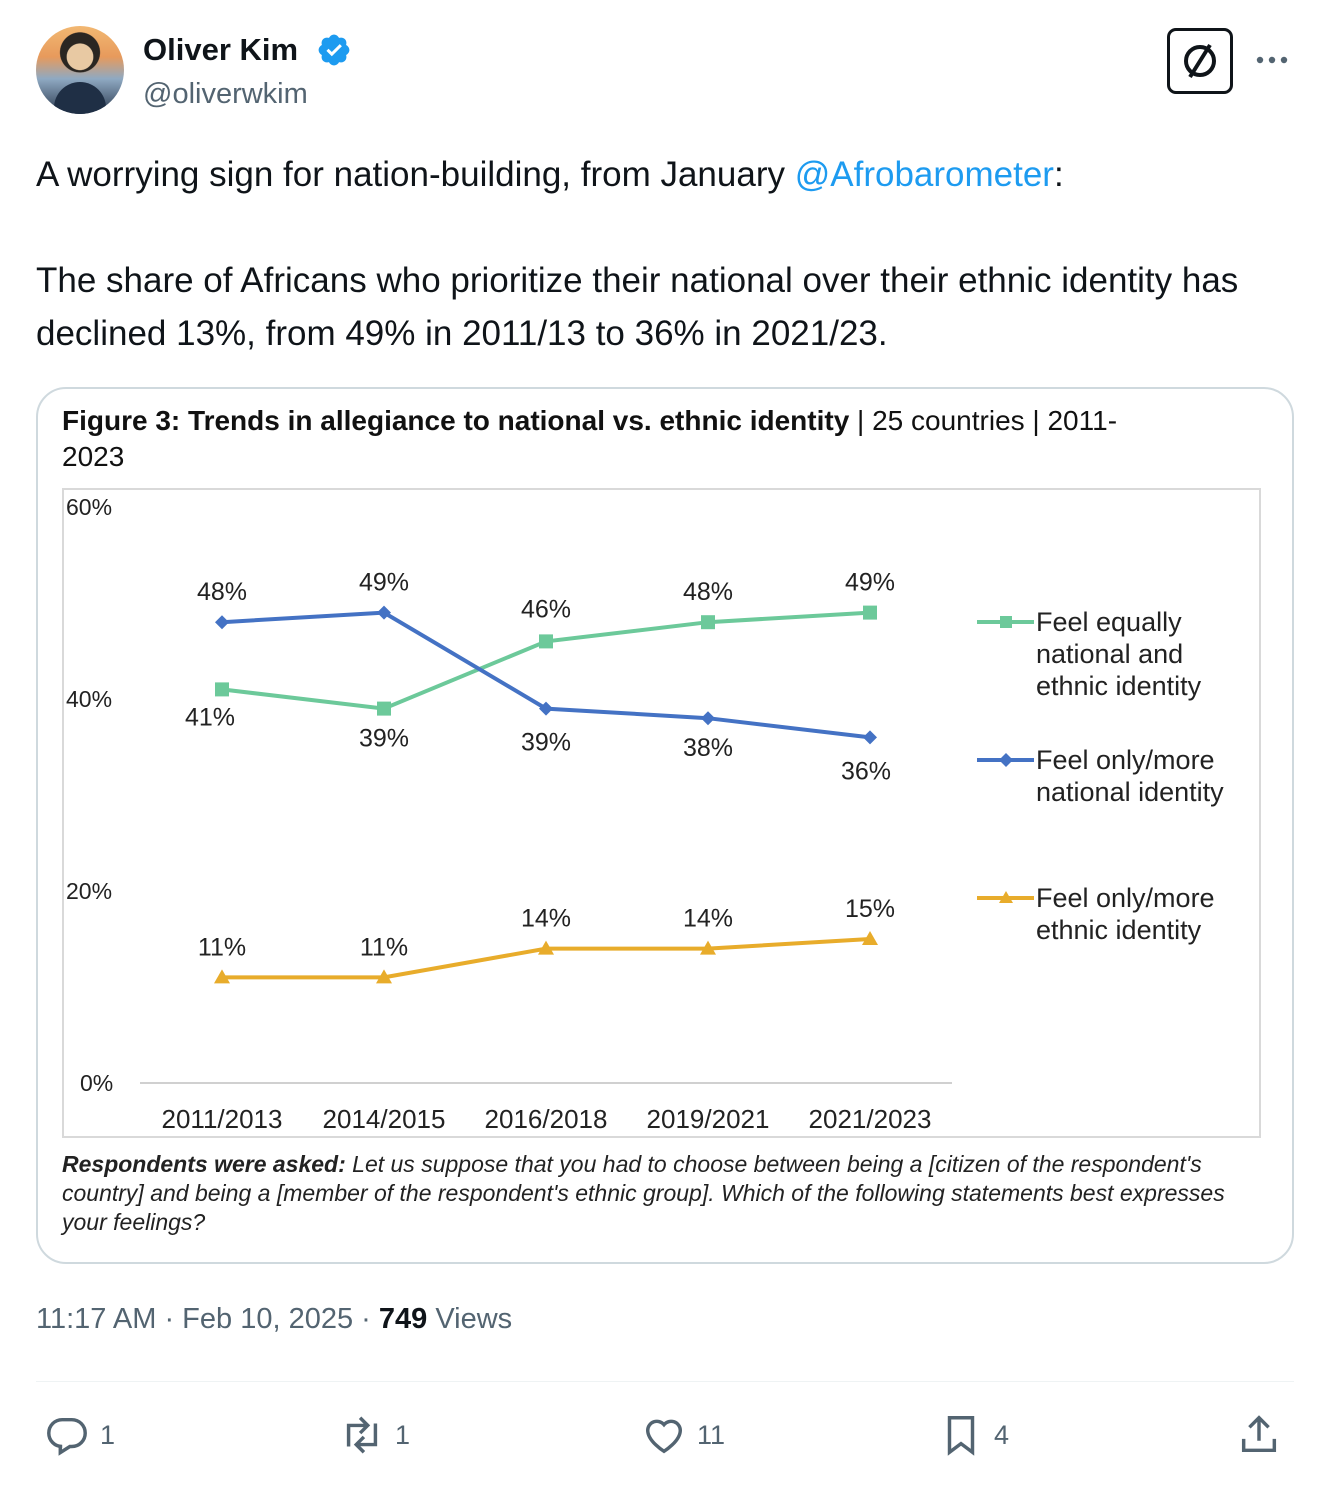 This screenshot has width=1328, height=1486. What do you see at coordinates (1272, 60) in the screenshot?
I see `more-icon` at bounding box center [1272, 60].